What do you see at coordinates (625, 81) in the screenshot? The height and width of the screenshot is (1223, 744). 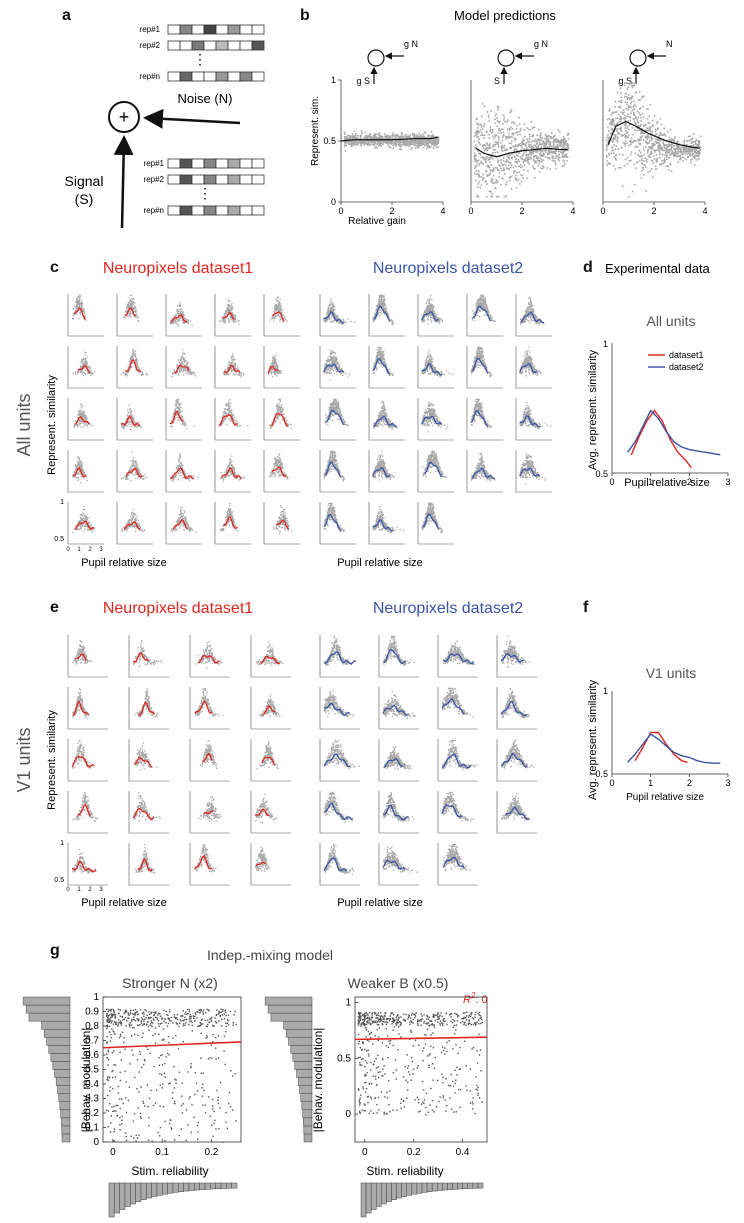 I see `subplot-left-label: g S` at bounding box center [625, 81].